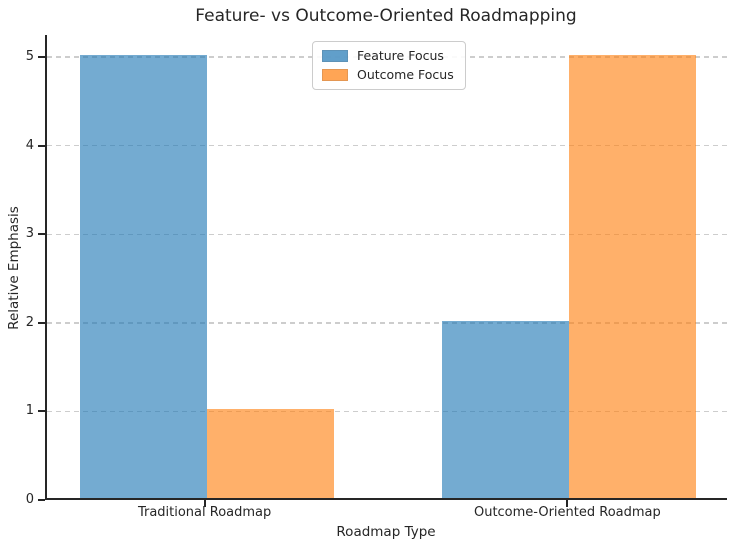 The image size is (736, 545). I want to click on y-tick-label: 1, so click(29, 411).